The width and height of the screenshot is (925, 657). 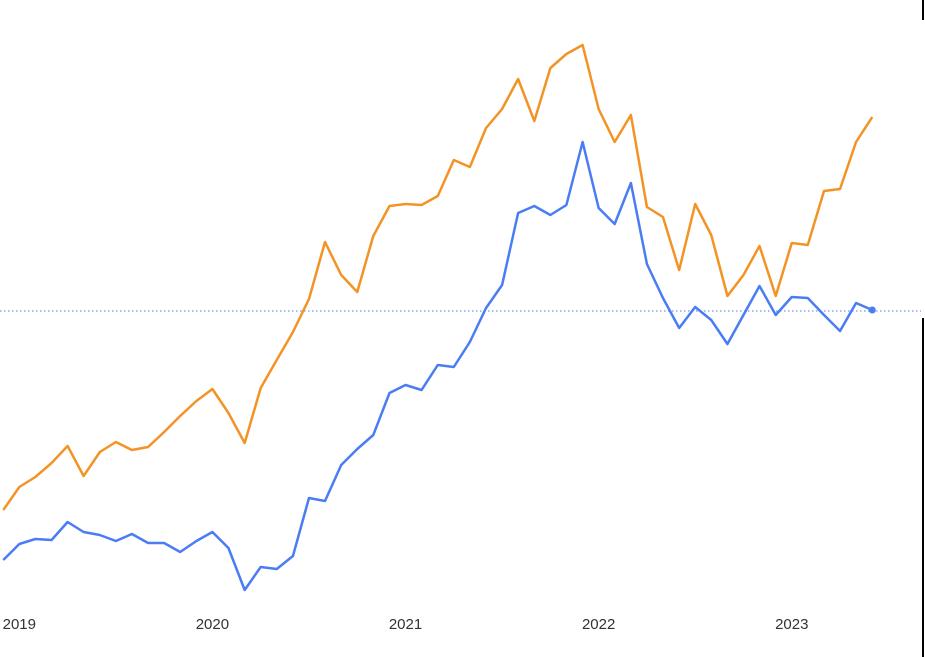 I want to click on x-tick-label: 2019, so click(x=19, y=624).